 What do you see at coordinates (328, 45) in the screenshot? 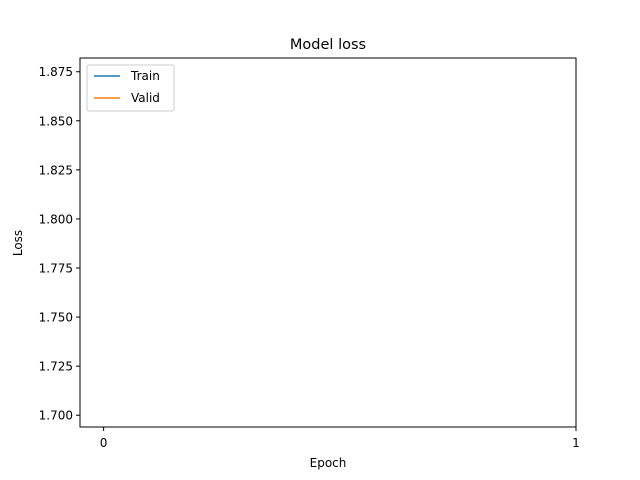
I see `chart-title: Model loss` at bounding box center [328, 45].